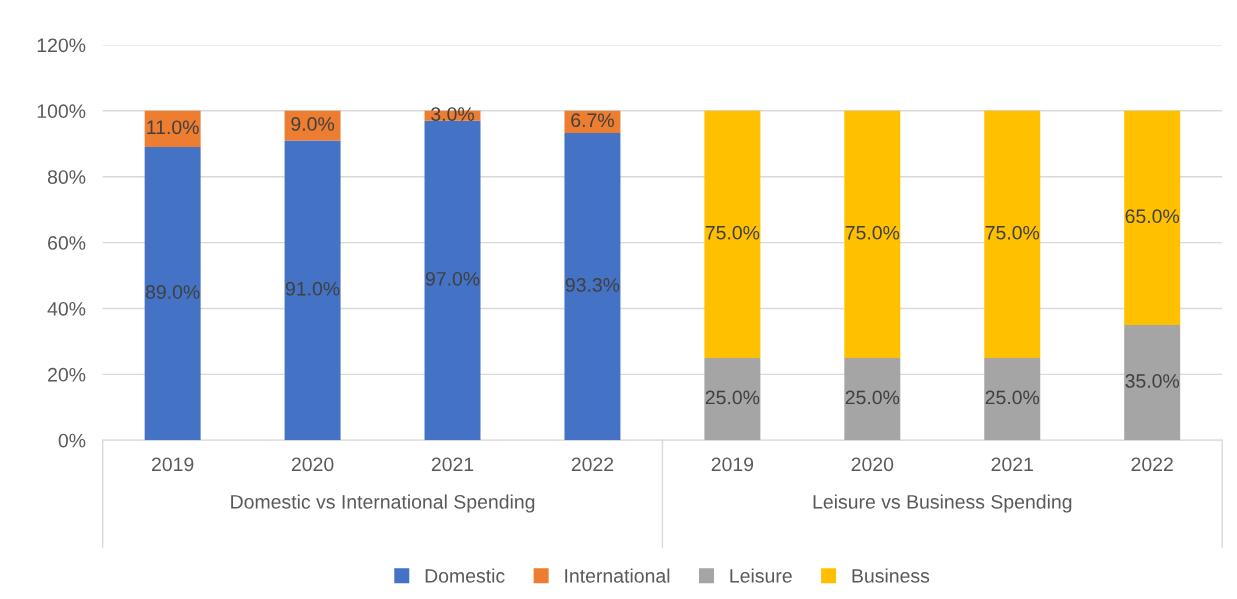 The height and width of the screenshot is (599, 1237). Describe the element at coordinates (66, 308) in the screenshot. I see `y-tick-label: 40%` at that location.